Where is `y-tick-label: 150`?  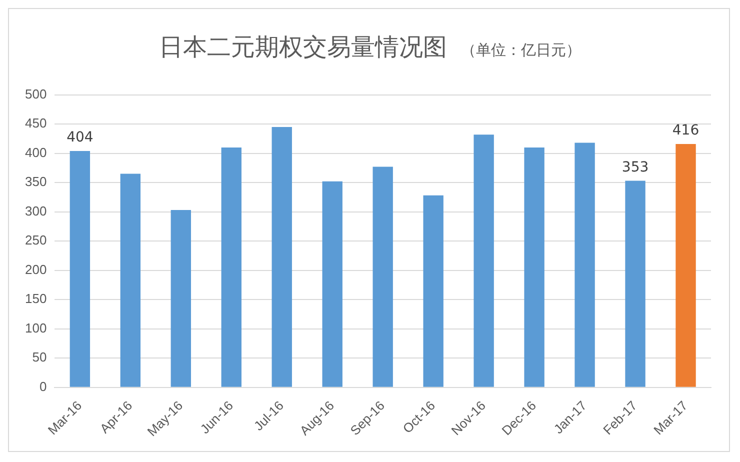 y-tick-label: 150 is located at coordinates (35, 298).